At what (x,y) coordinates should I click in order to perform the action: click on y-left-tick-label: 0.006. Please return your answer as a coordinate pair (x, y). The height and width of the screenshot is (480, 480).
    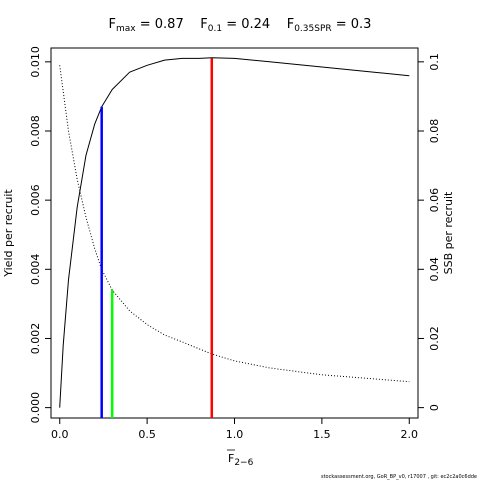
    Looking at the image, I should click on (35, 200).